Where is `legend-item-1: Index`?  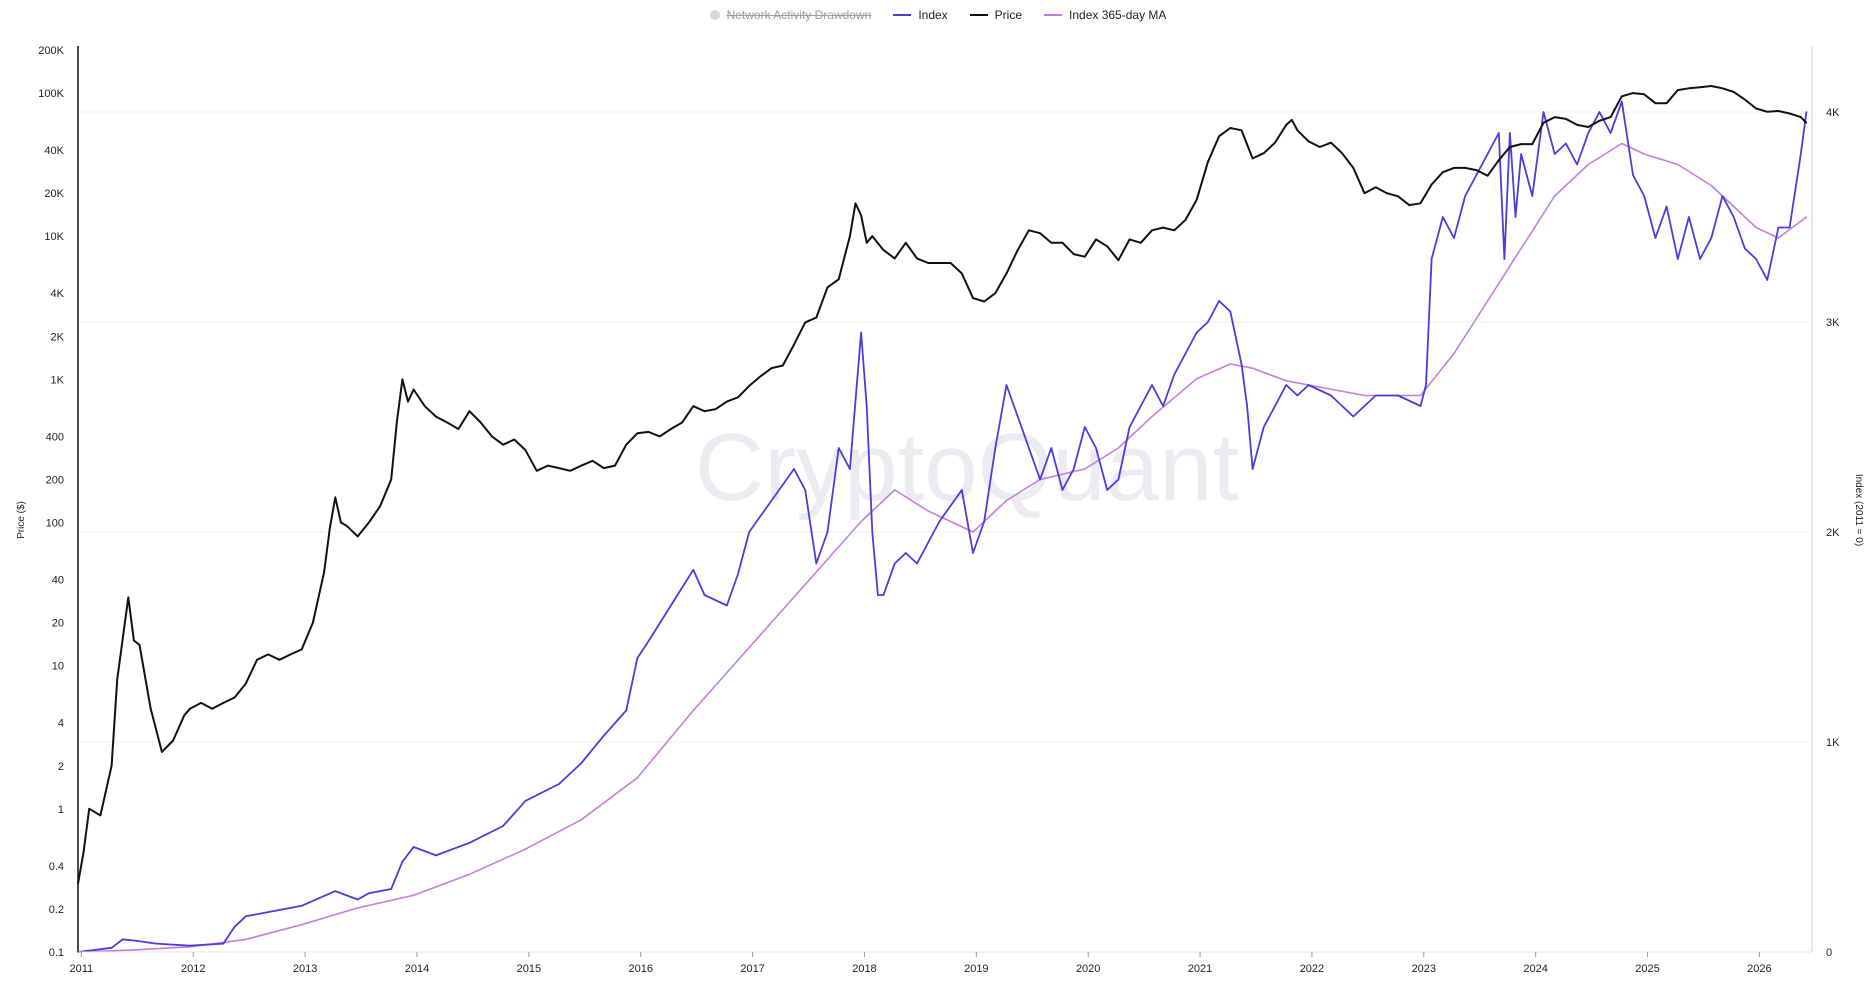
legend-item-1: Index is located at coordinates (920, 15).